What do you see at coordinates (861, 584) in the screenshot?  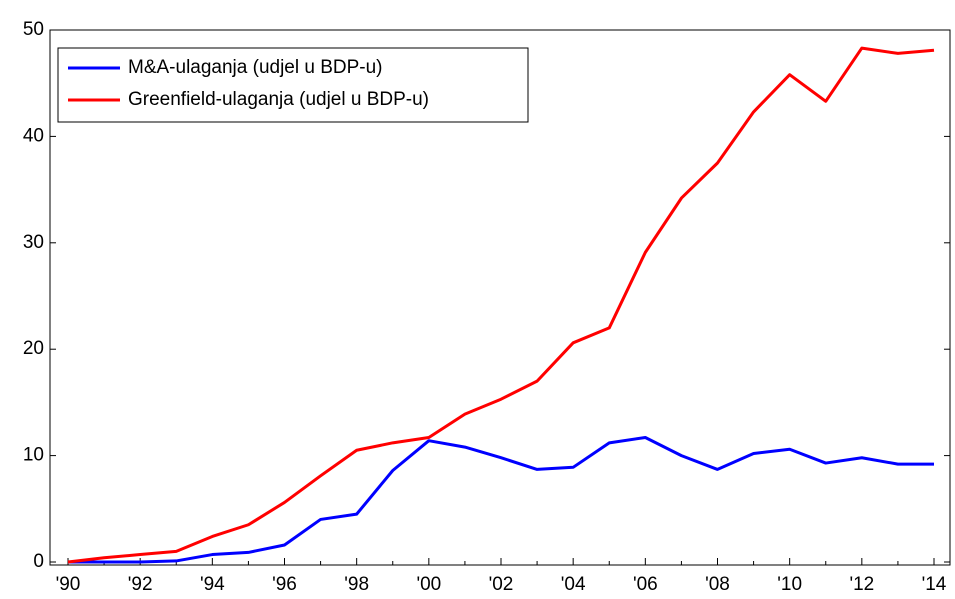 I see `x-tick-label: '12` at bounding box center [861, 584].